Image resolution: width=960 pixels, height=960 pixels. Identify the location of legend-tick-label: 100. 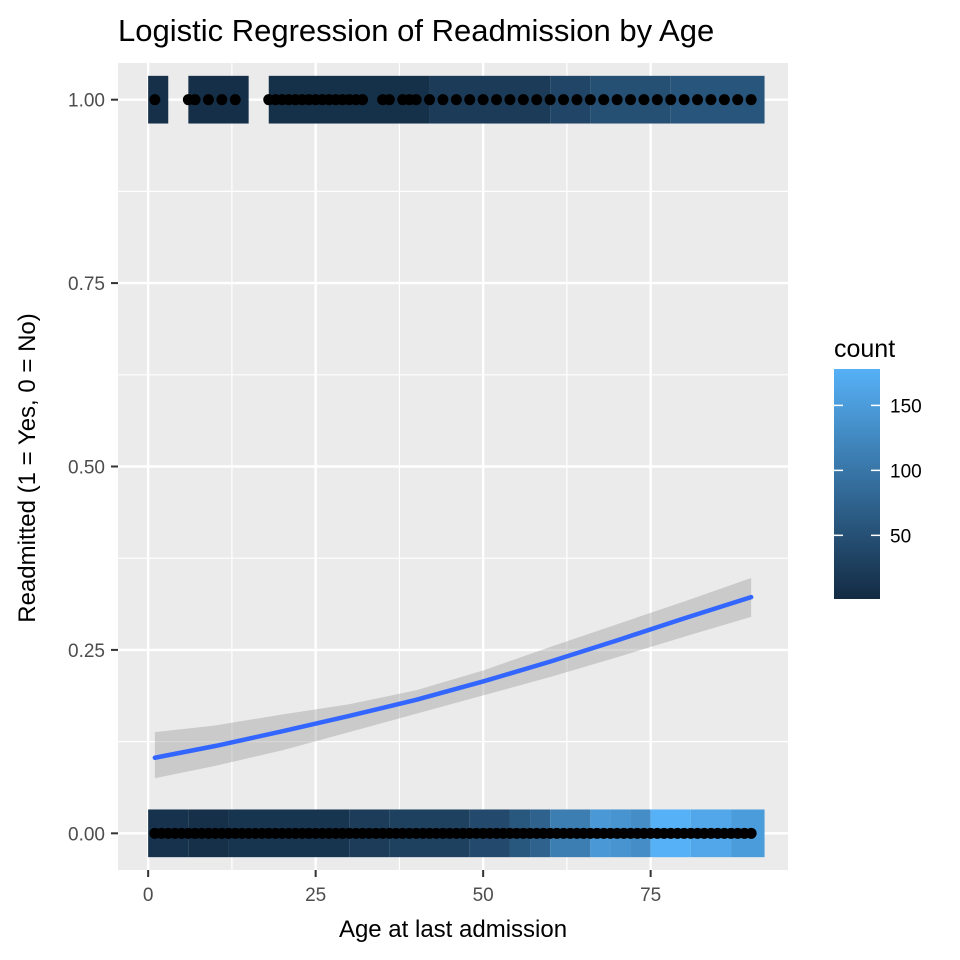
(906, 471).